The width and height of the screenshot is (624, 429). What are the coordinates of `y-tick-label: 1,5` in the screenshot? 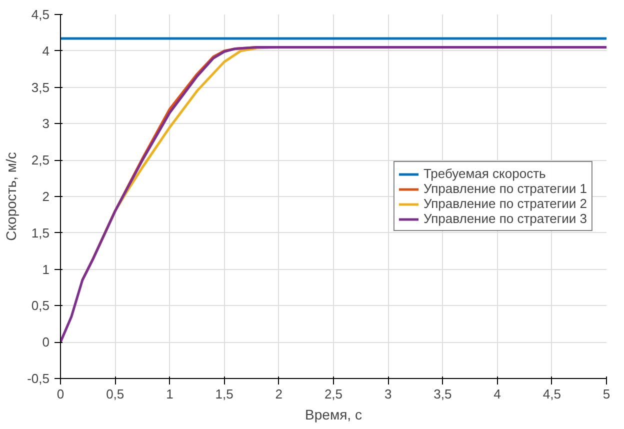 It's located at (40, 232).